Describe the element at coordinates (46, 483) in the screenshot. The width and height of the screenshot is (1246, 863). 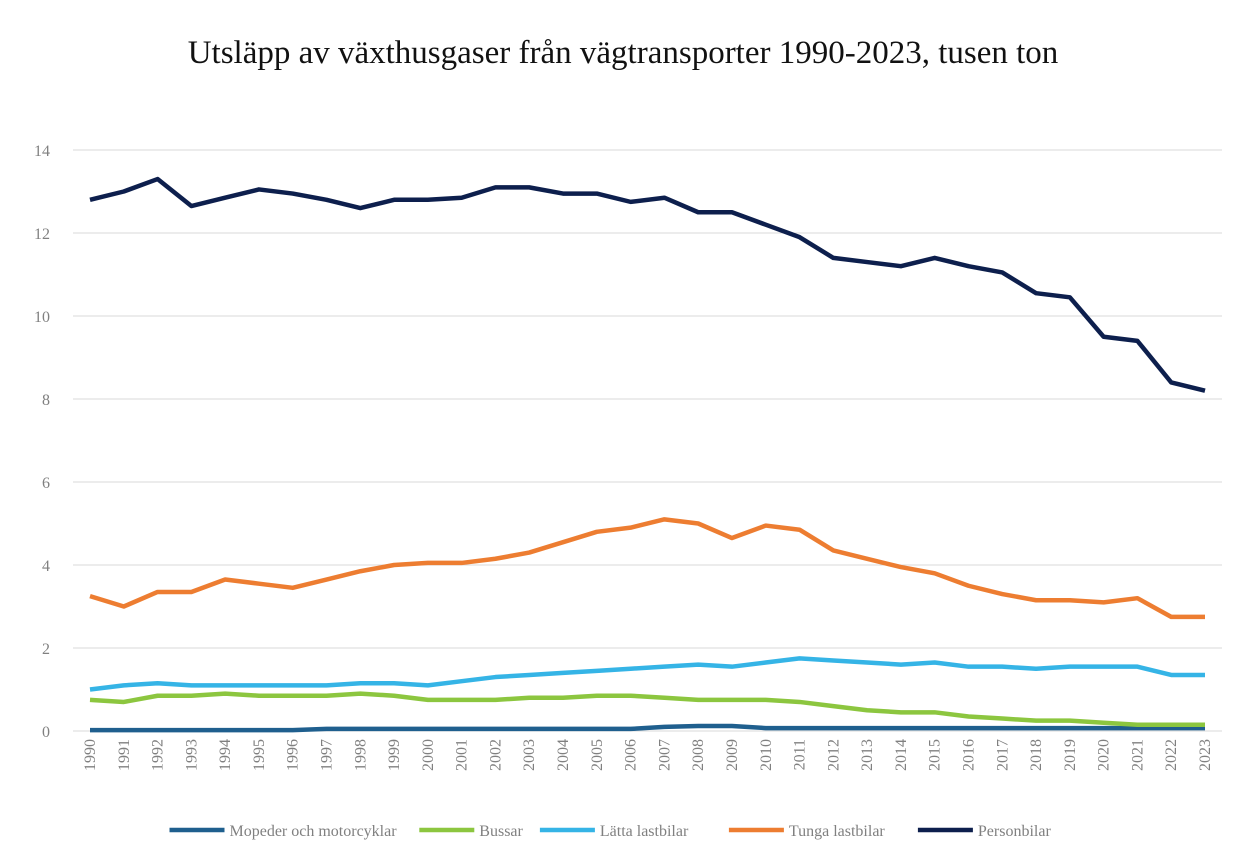
I see `y-tick-label: 6` at that location.